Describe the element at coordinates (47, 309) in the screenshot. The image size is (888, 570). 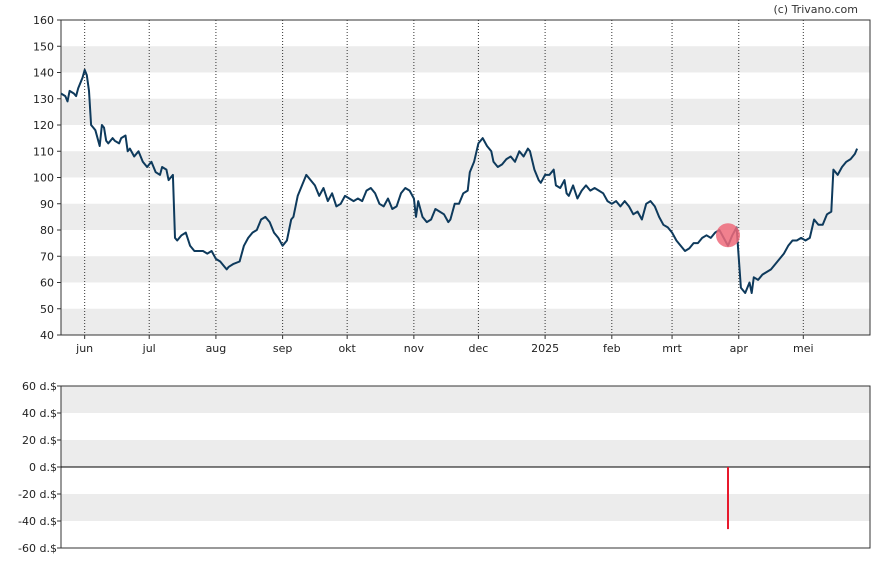
I see `y-tick-label: 50` at that location.